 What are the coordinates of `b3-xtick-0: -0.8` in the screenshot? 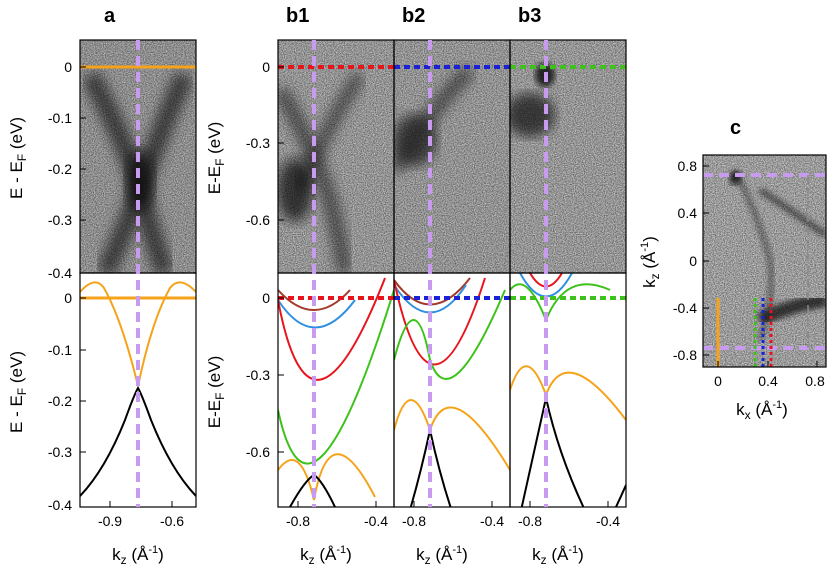 It's located at (530, 521).